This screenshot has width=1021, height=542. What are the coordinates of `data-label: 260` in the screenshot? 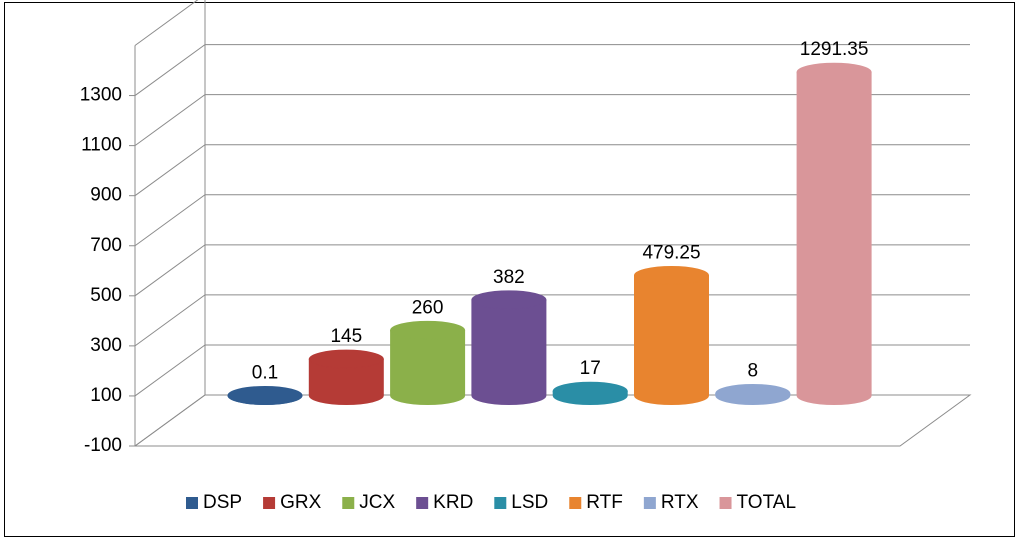 It's located at (428, 307).